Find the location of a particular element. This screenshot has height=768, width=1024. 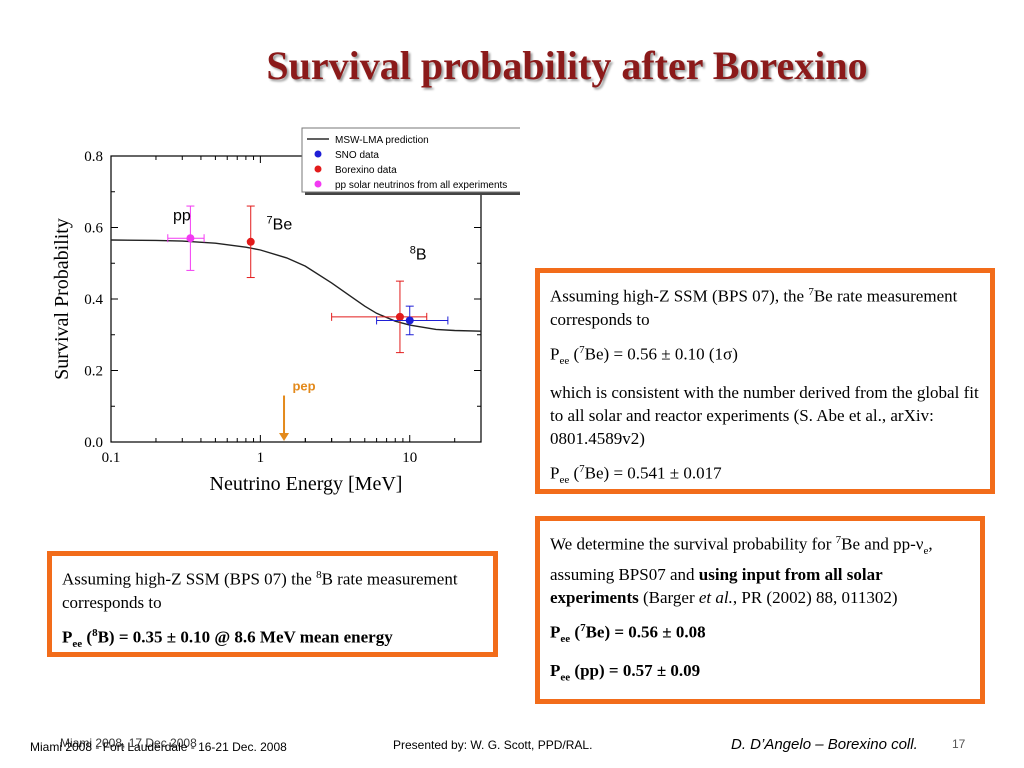

legend-entry: Borexino data is located at coordinates (366, 170).